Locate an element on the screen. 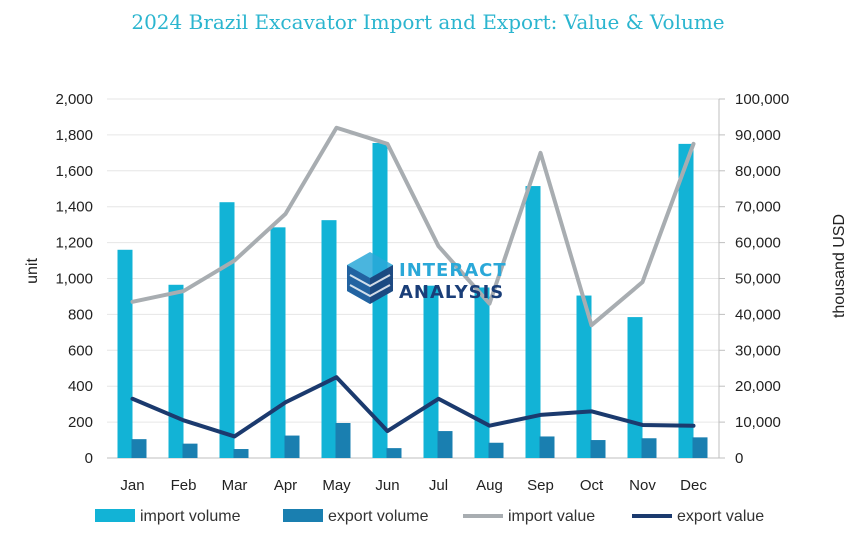 The width and height of the screenshot is (856, 533). logo-cube-icon is located at coordinates (370, 278).